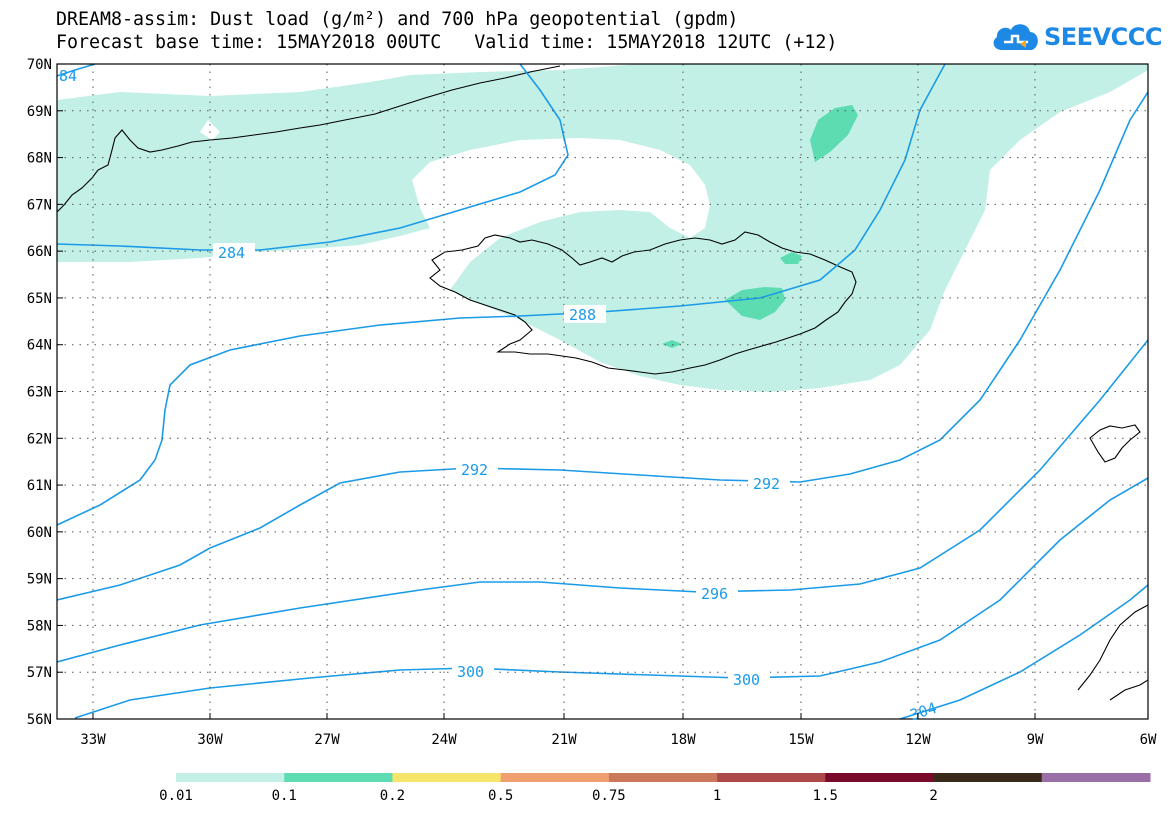 This screenshot has height=815, width=1175. What do you see at coordinates (284, 796) in the screenshot?
I see `colorbar-label: 0.1` at bounding box center [284, 796].